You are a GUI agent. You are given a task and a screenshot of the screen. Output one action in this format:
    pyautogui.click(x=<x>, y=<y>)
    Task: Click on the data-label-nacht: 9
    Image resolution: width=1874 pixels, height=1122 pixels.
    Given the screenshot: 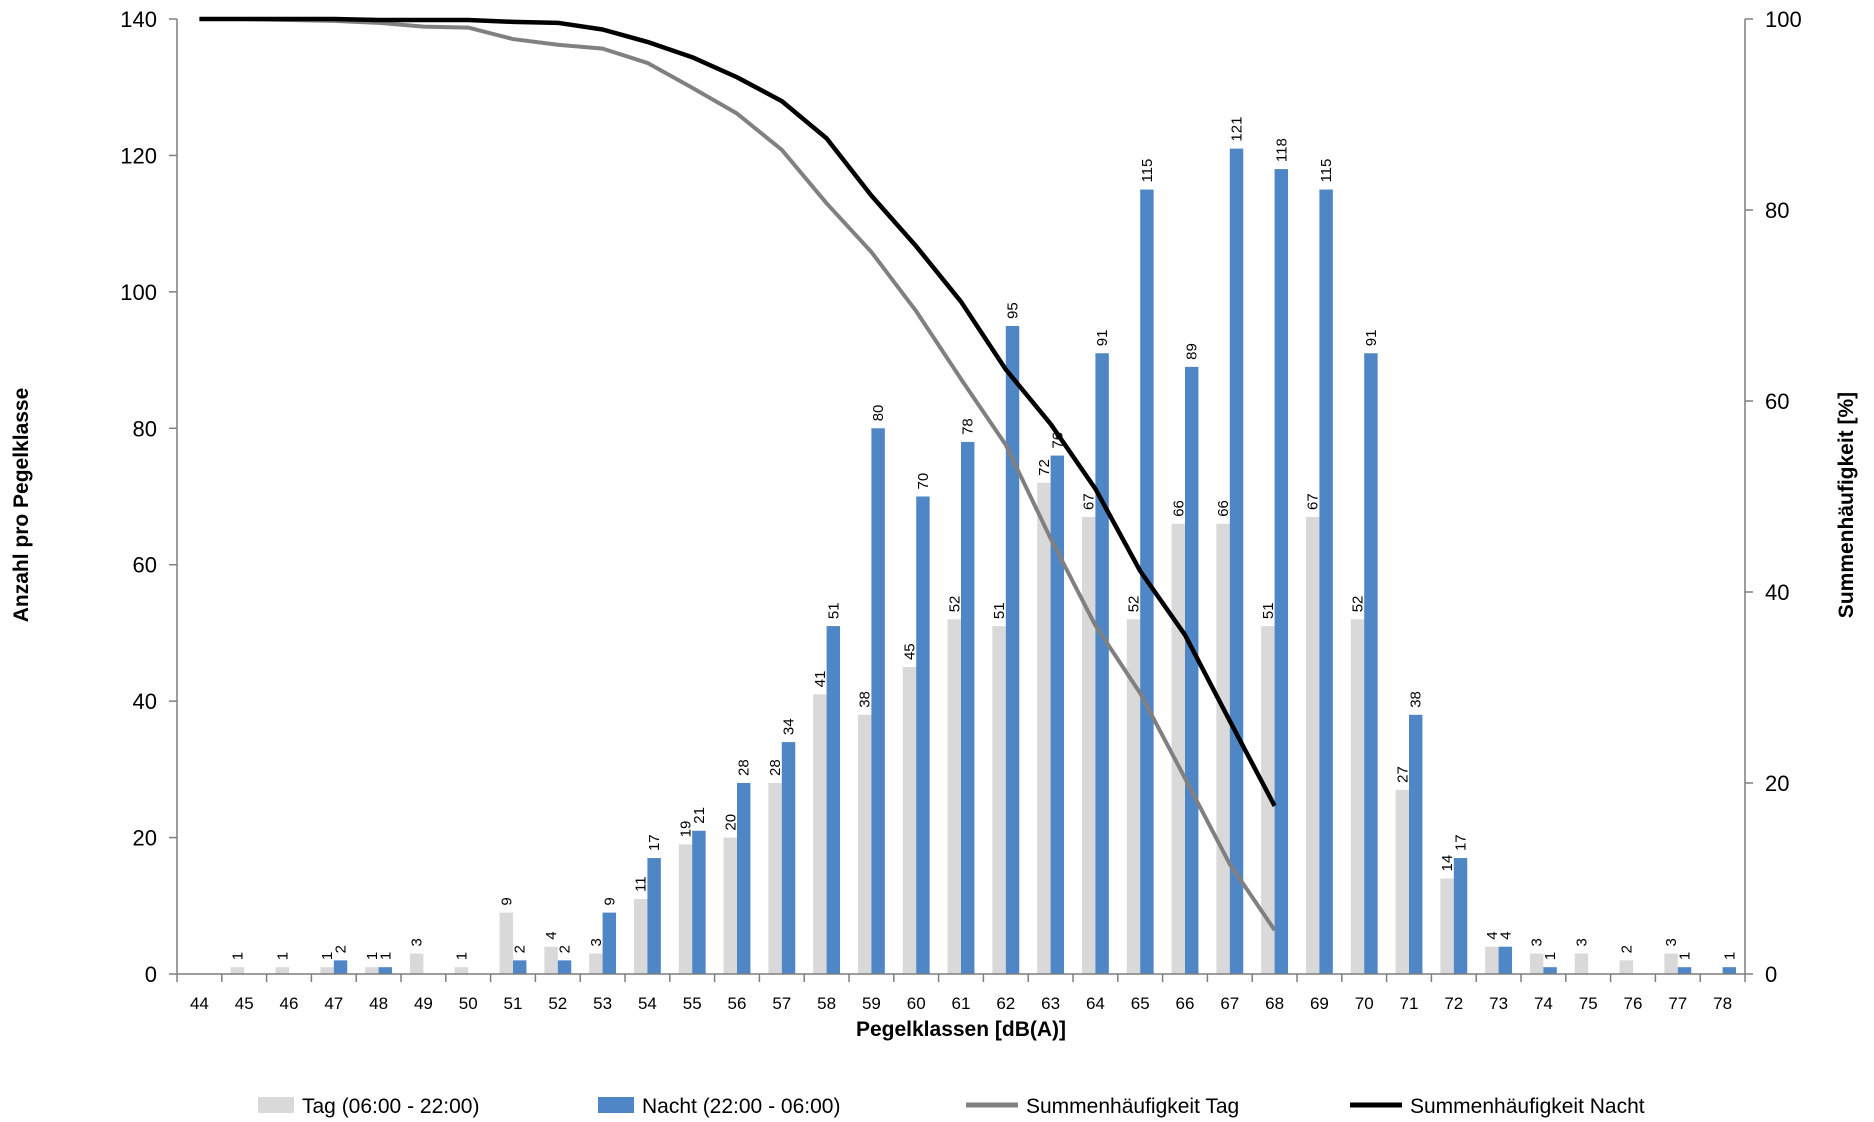 What is the action you would take?
    pyautogui.click(x=609, y=901)
    